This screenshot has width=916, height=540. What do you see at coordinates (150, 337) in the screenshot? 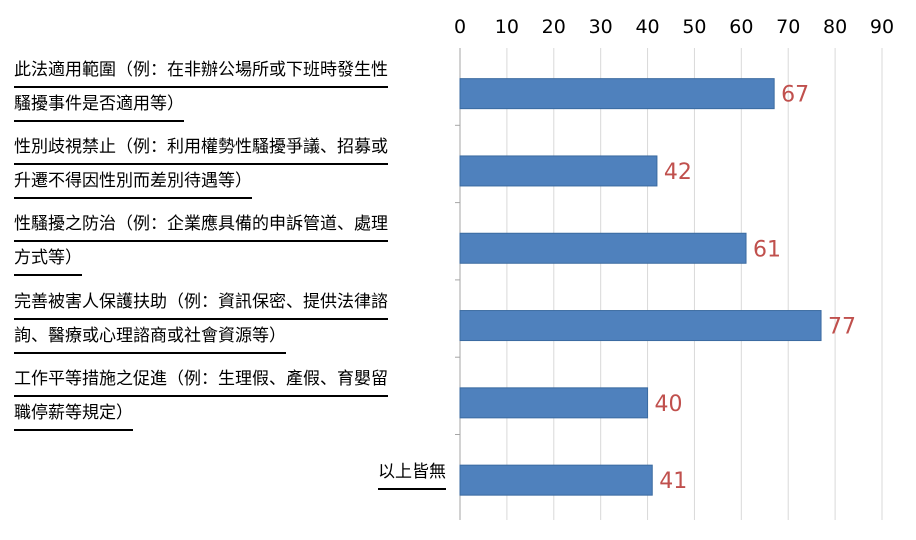
I see `category-label-line: 詢、醫療或心理諮商或社會資源等）` at bounding box center [150, 337].